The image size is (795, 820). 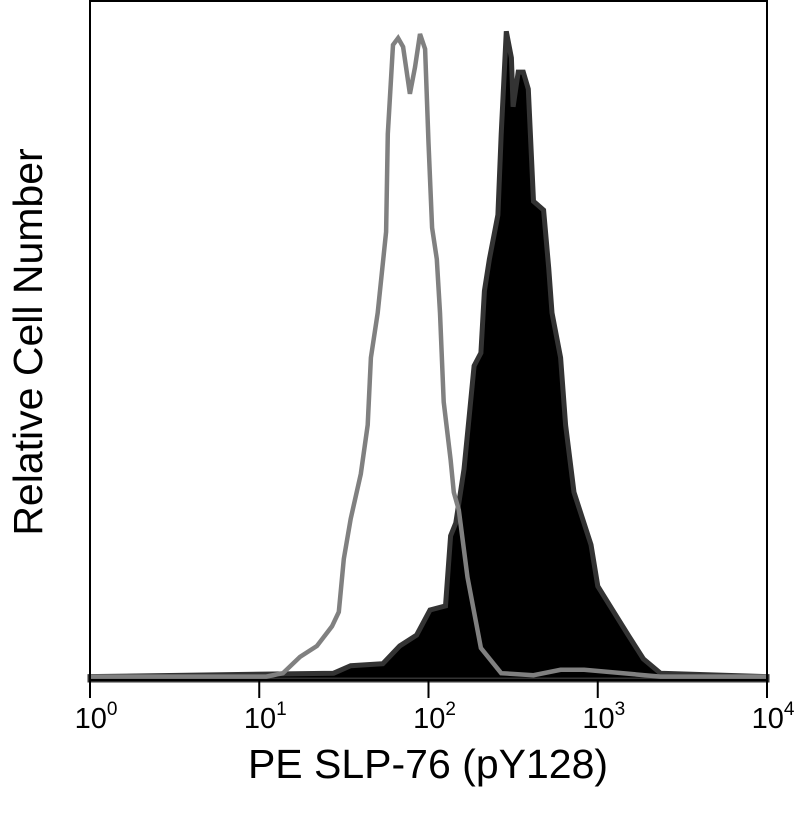 I want to click on x-axis-label: PE SLP-76 (pY128), so click(x=428, y=764).